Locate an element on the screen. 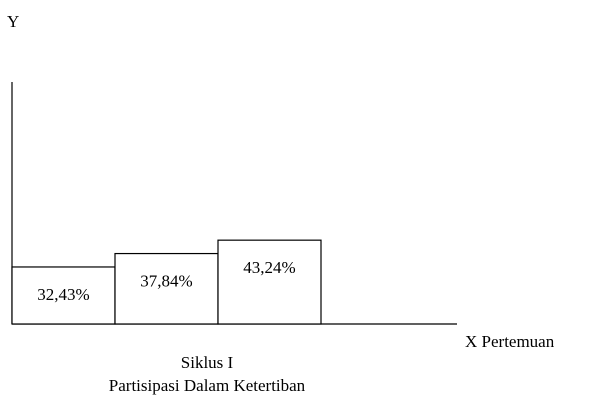 The height and width of the screenshot is (403, 590). bar-value-label-2: 37,84% is located at coordinates (166, 281).